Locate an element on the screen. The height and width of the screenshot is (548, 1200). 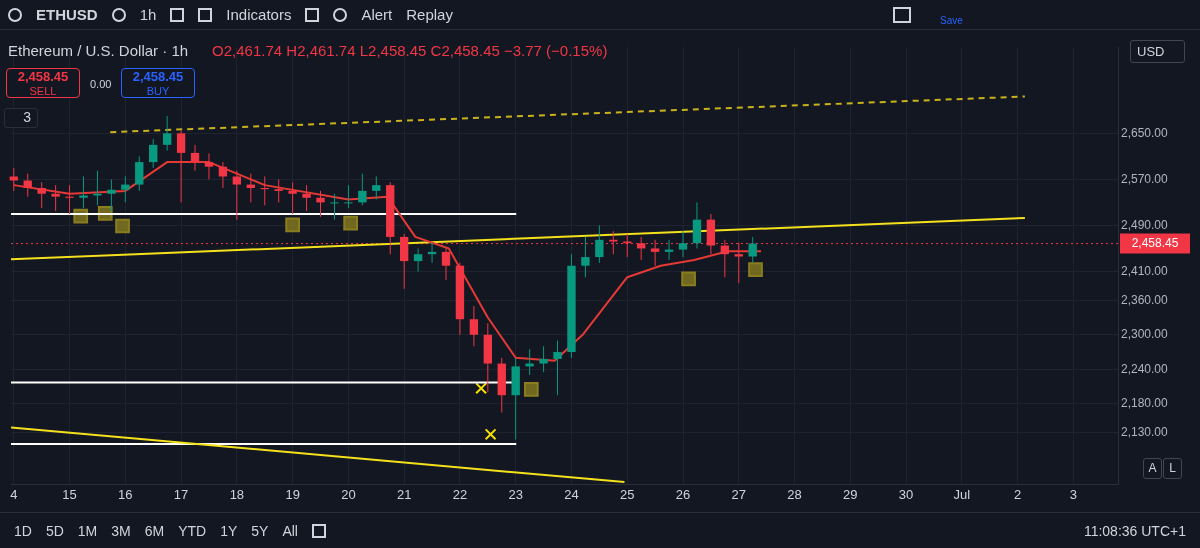
text: Save is located at coordinates (951, 20).